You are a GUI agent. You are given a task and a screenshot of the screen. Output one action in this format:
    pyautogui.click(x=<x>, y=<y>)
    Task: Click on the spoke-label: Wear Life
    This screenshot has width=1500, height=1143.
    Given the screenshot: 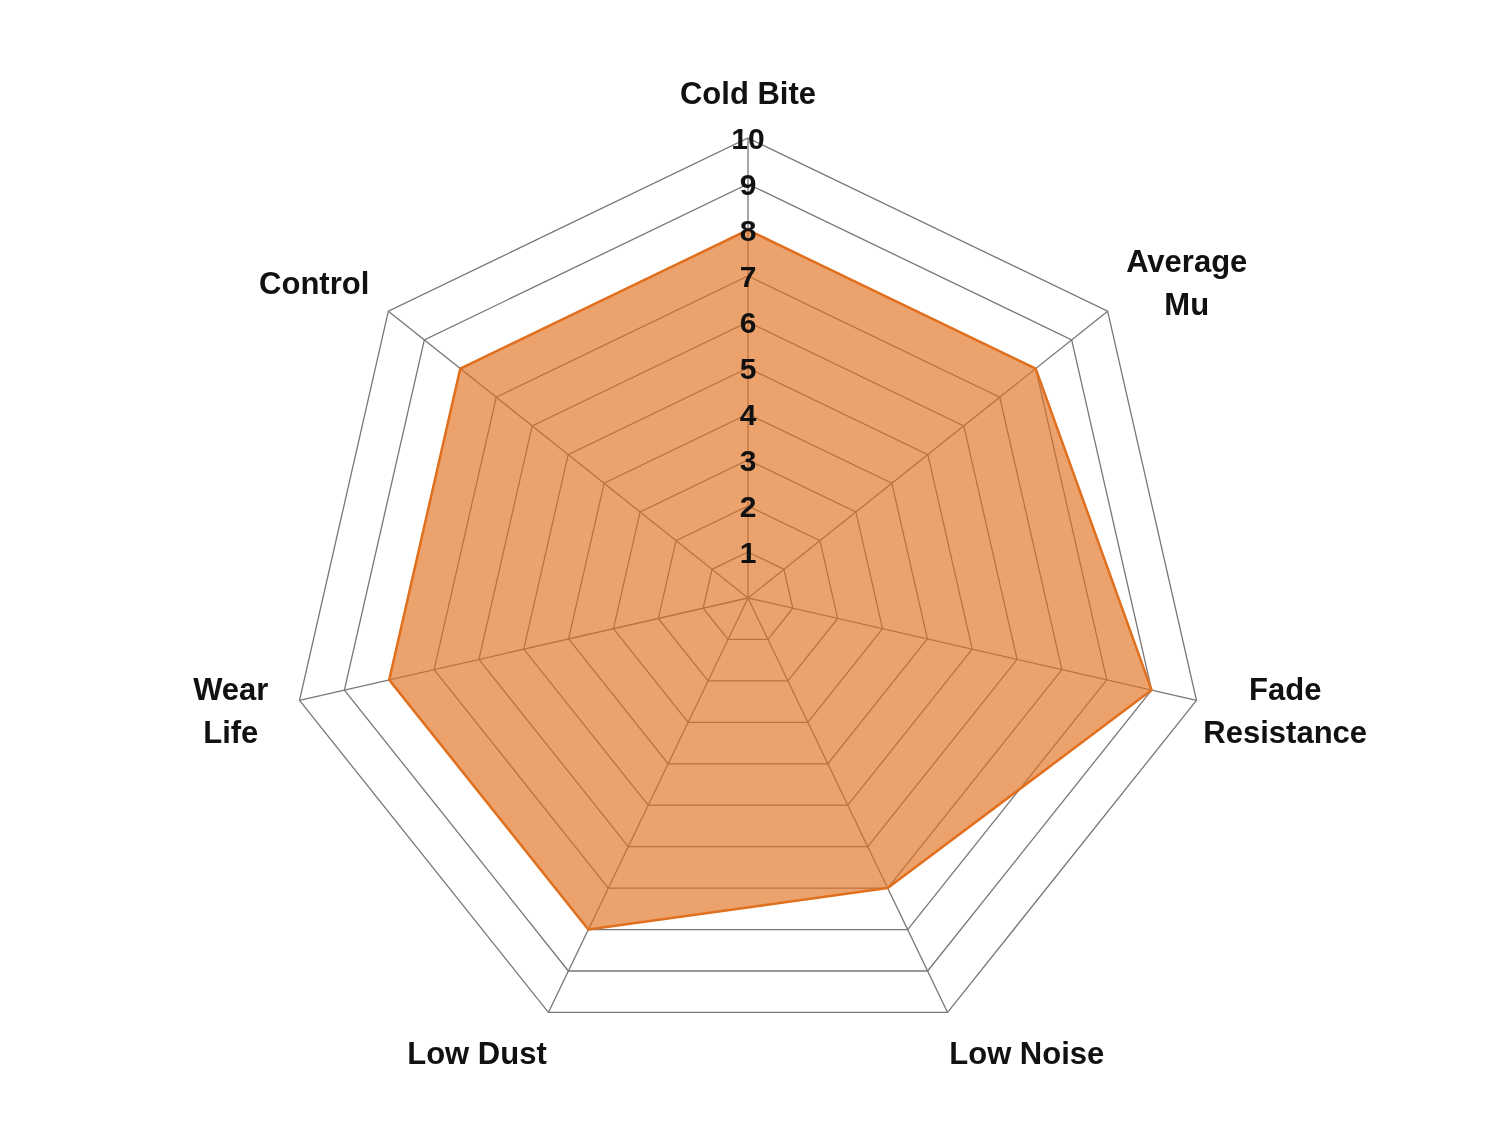 What is the action you would take?
    pyautogui.click(x=231, y=710)
    